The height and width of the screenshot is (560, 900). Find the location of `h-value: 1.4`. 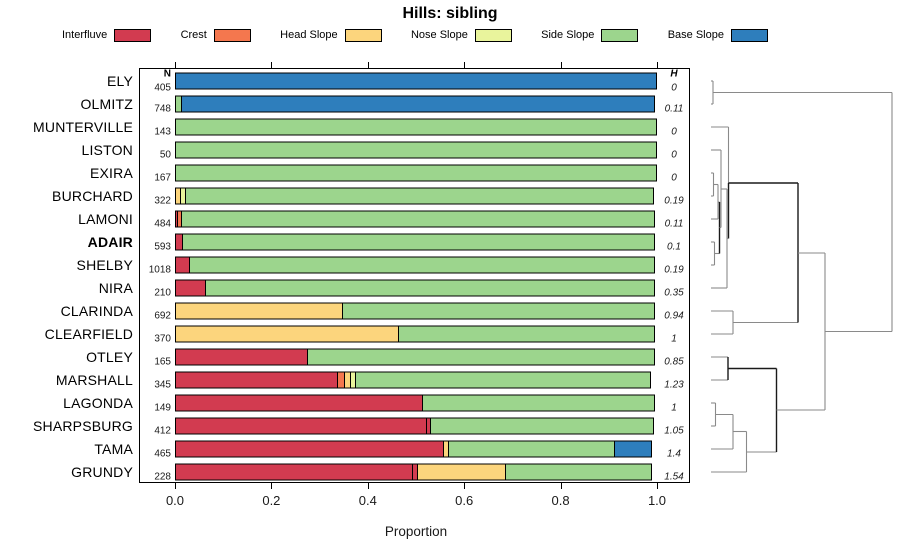

h-value: 1.4 is located at coordinates (674, 454).